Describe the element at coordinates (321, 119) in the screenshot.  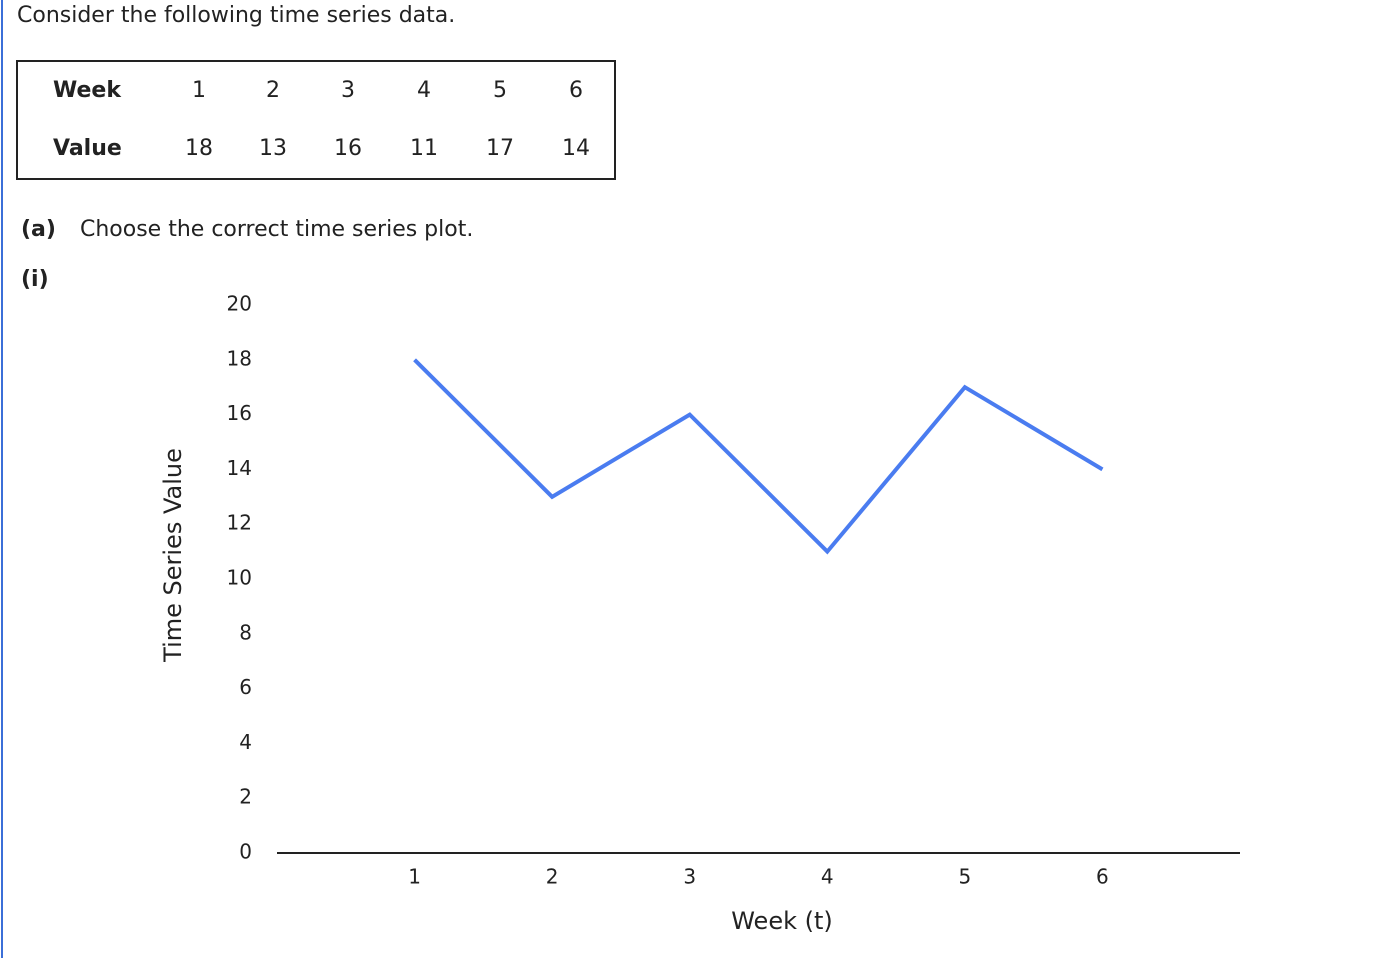
I see `table: Week 1 2 3 4 5 6 Value 18 13 16 11 17 14` at that location.